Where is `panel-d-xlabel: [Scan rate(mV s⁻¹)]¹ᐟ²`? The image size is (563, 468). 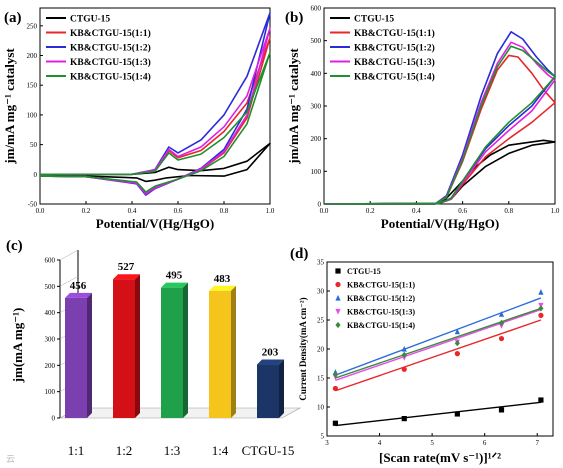 panel-d-xlabel: [Scan rate(mV s⁻¹)]¹ᐟ² is located at coordinates (440, 457).